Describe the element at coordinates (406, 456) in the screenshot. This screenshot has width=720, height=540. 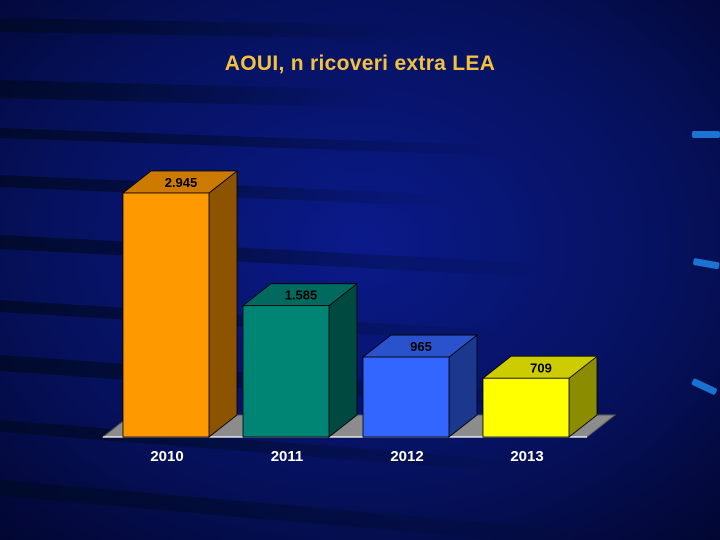
I see `x-tick-label: 2012` at that location.